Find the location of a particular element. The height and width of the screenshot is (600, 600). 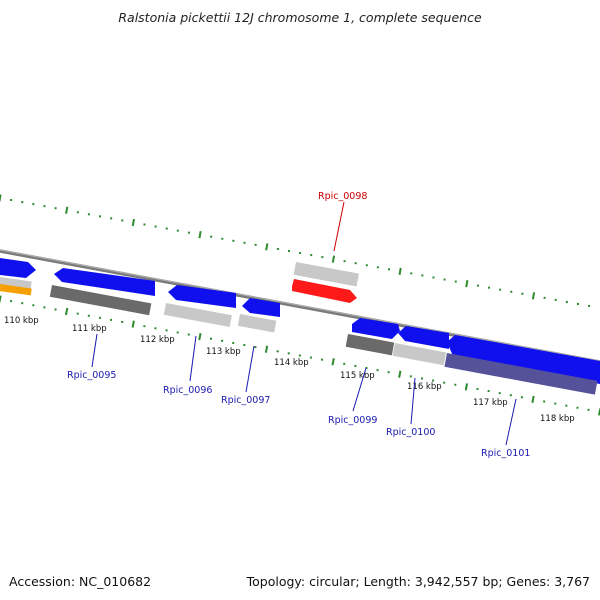

gene-label-rpic-0098: Rpic_0098 is located at coordinates (342, 196).